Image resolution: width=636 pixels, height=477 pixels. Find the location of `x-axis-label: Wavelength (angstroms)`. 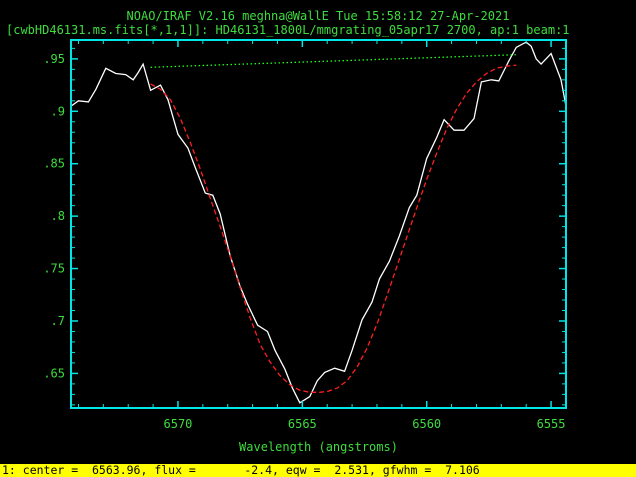

x-axis-label: Wavelength (angstroms) is located at coordinates (318, 447).